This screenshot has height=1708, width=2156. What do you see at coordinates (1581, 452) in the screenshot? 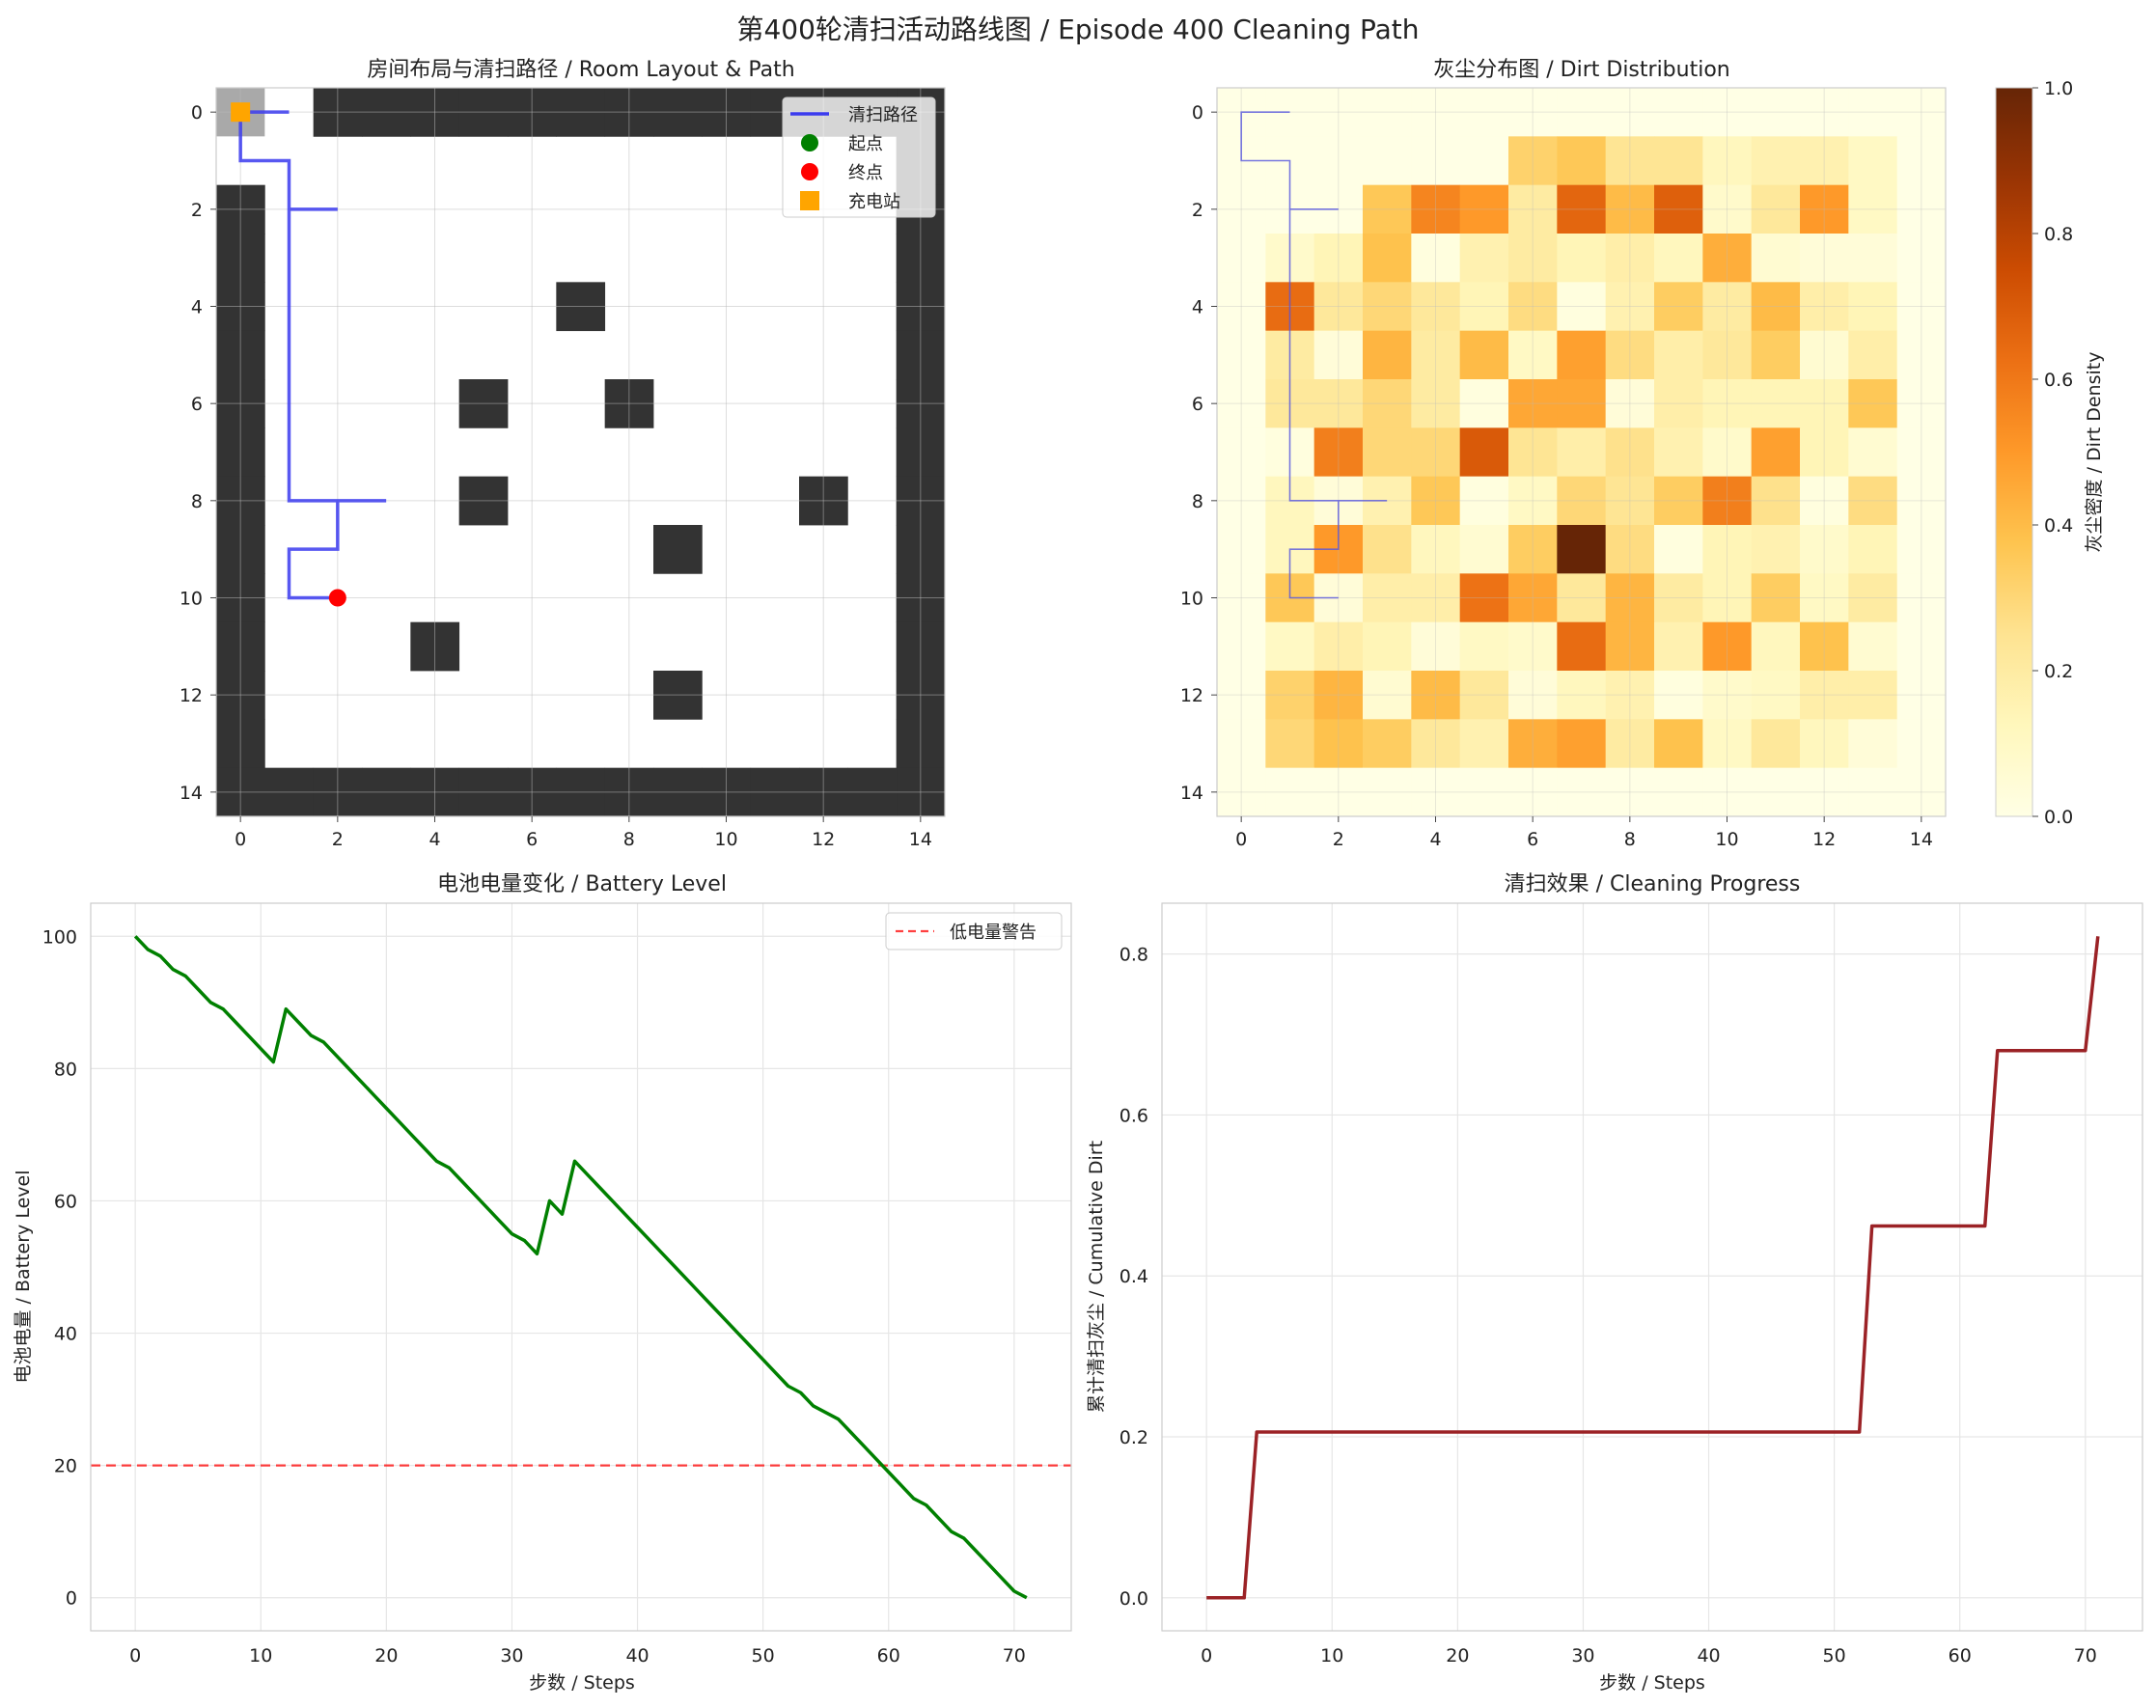
I see `dirt-heatmap-plot` at bounding box center [1581, 452].